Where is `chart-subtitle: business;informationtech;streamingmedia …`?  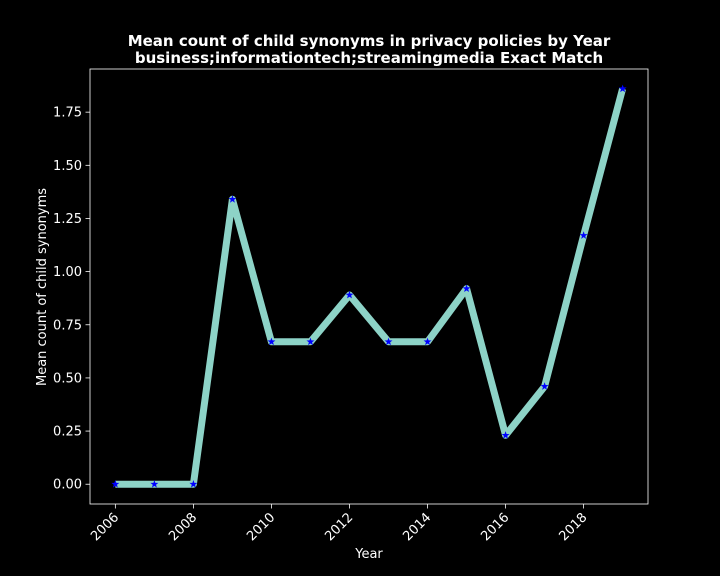
chart-subtitle: business;informationtech;streamingmedia … is located at coordinates (369, 58).